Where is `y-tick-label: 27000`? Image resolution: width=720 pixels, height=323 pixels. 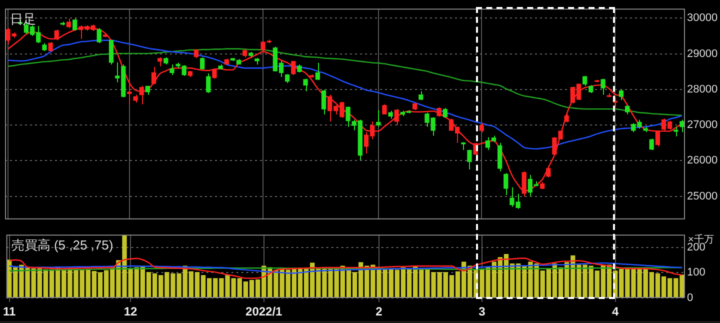
y-tick-label: 27000 is located at coordinates (702, 125).